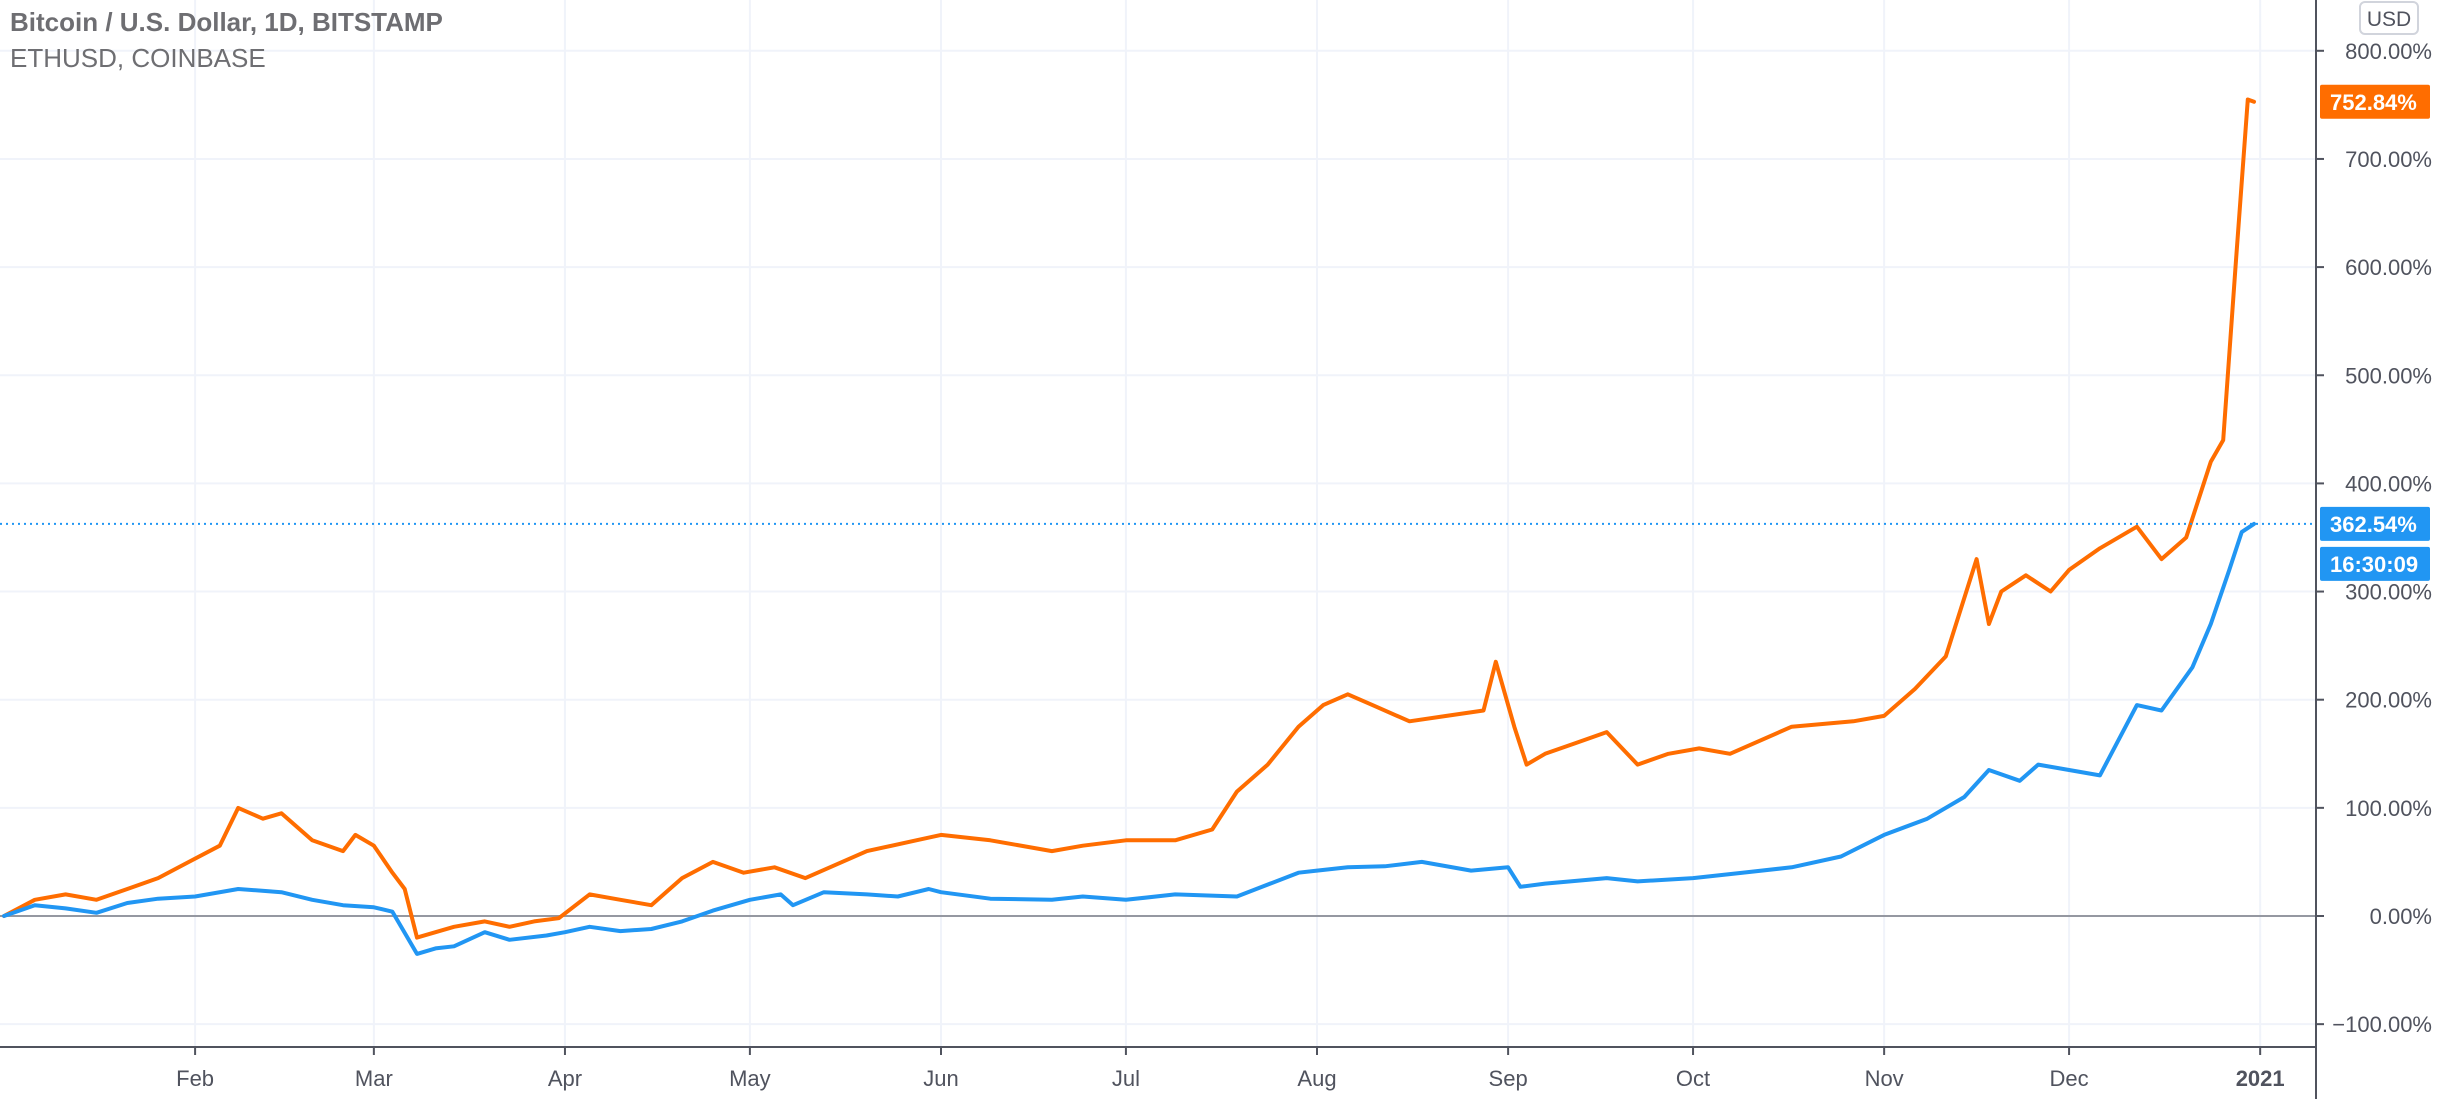 This screenshot has height=1104, width=2454. I want to click on x-tick-label: Dec, so click(2069, 1078).